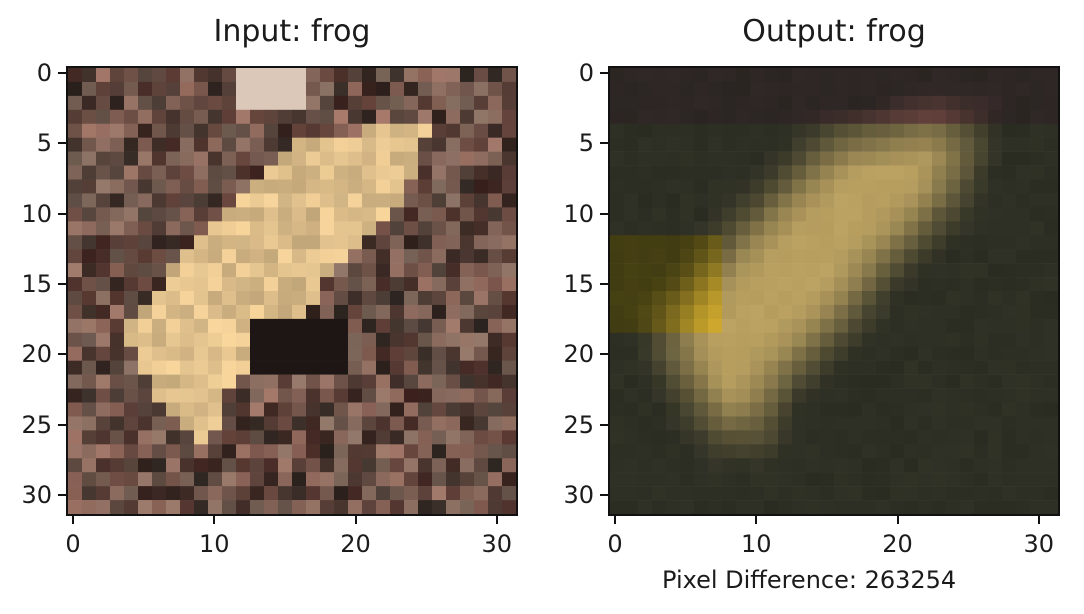 The image size is (1084, 614). I want to click on output-title: Output: frog, so click(834, 31).